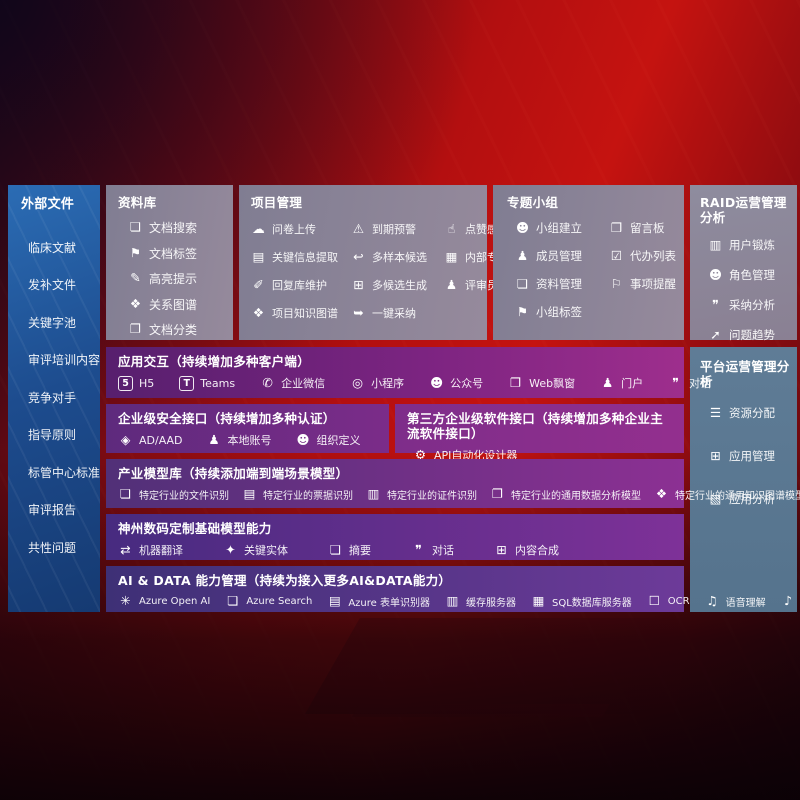  I want to click on official-account-icon: ☻, so click(437, 382).